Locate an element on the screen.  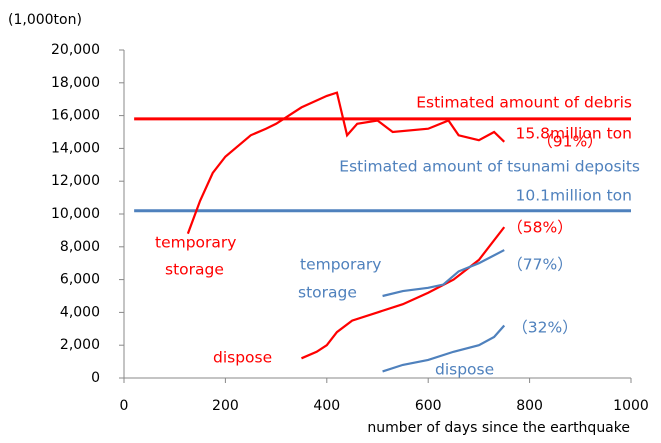
annotation: Estimated amount of debris is located at coordinates (524, 103).